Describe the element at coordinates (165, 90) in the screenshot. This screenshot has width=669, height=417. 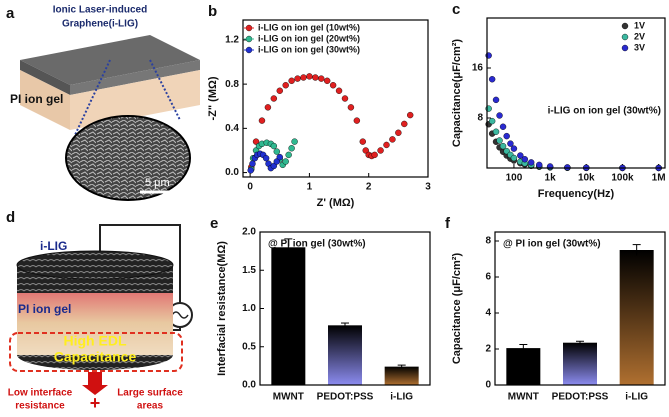
I see `zoom-line` at that location.